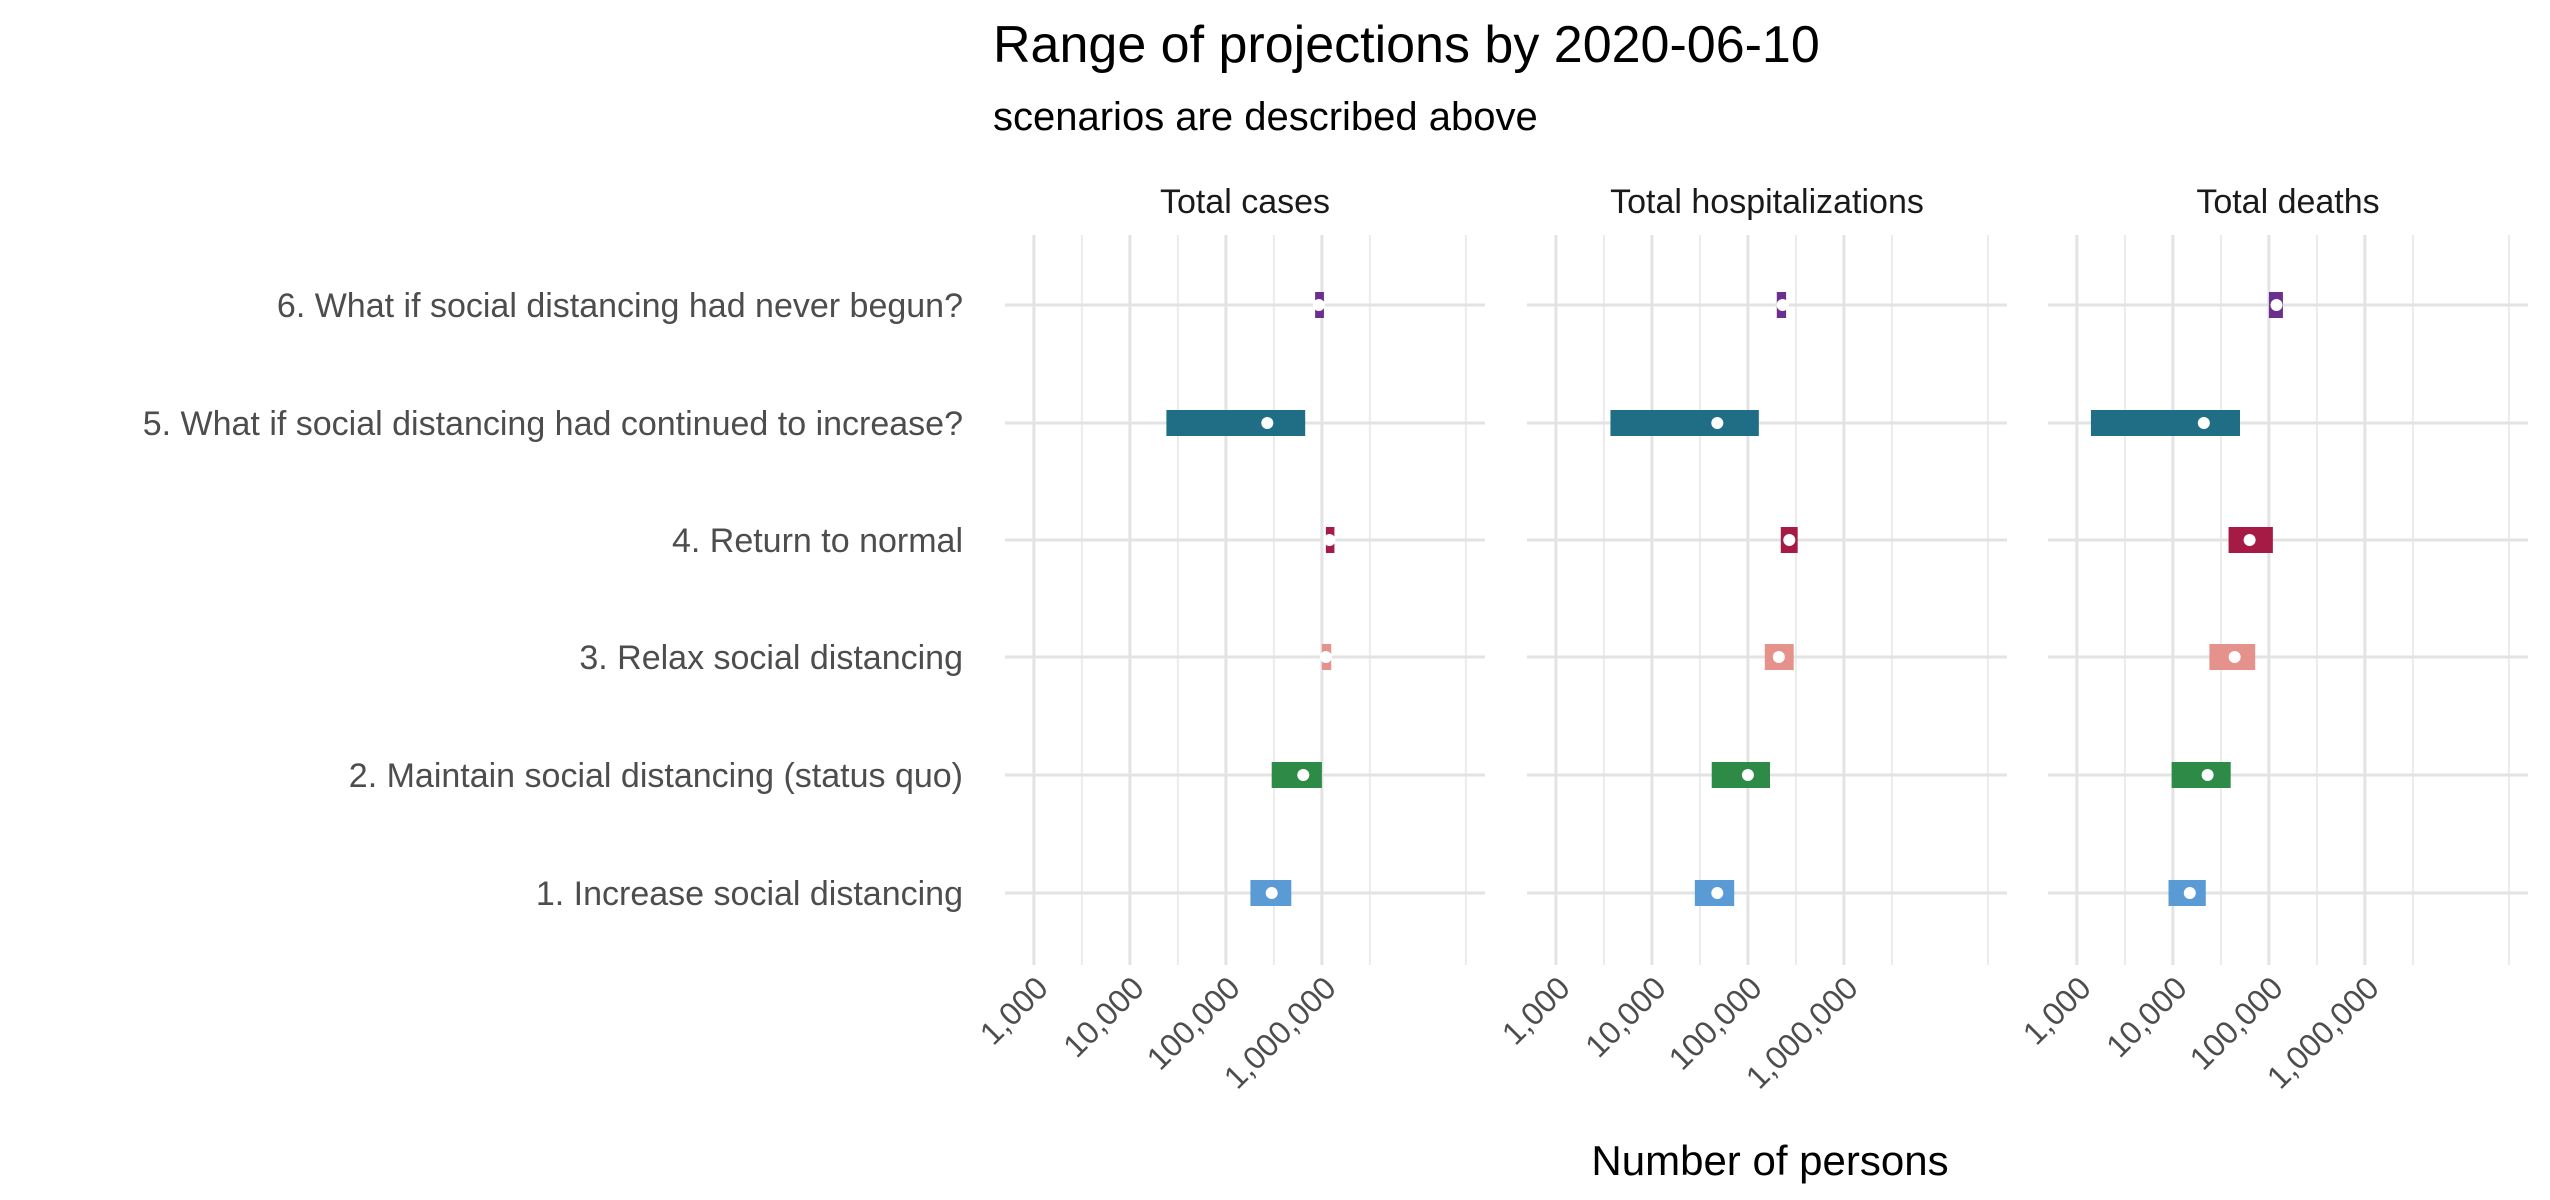  What do you see at coordinates (1265, 117) in the screenshot?
I see `chart-subtitle: scenarios are described above` at bounding box center [1265, 117].